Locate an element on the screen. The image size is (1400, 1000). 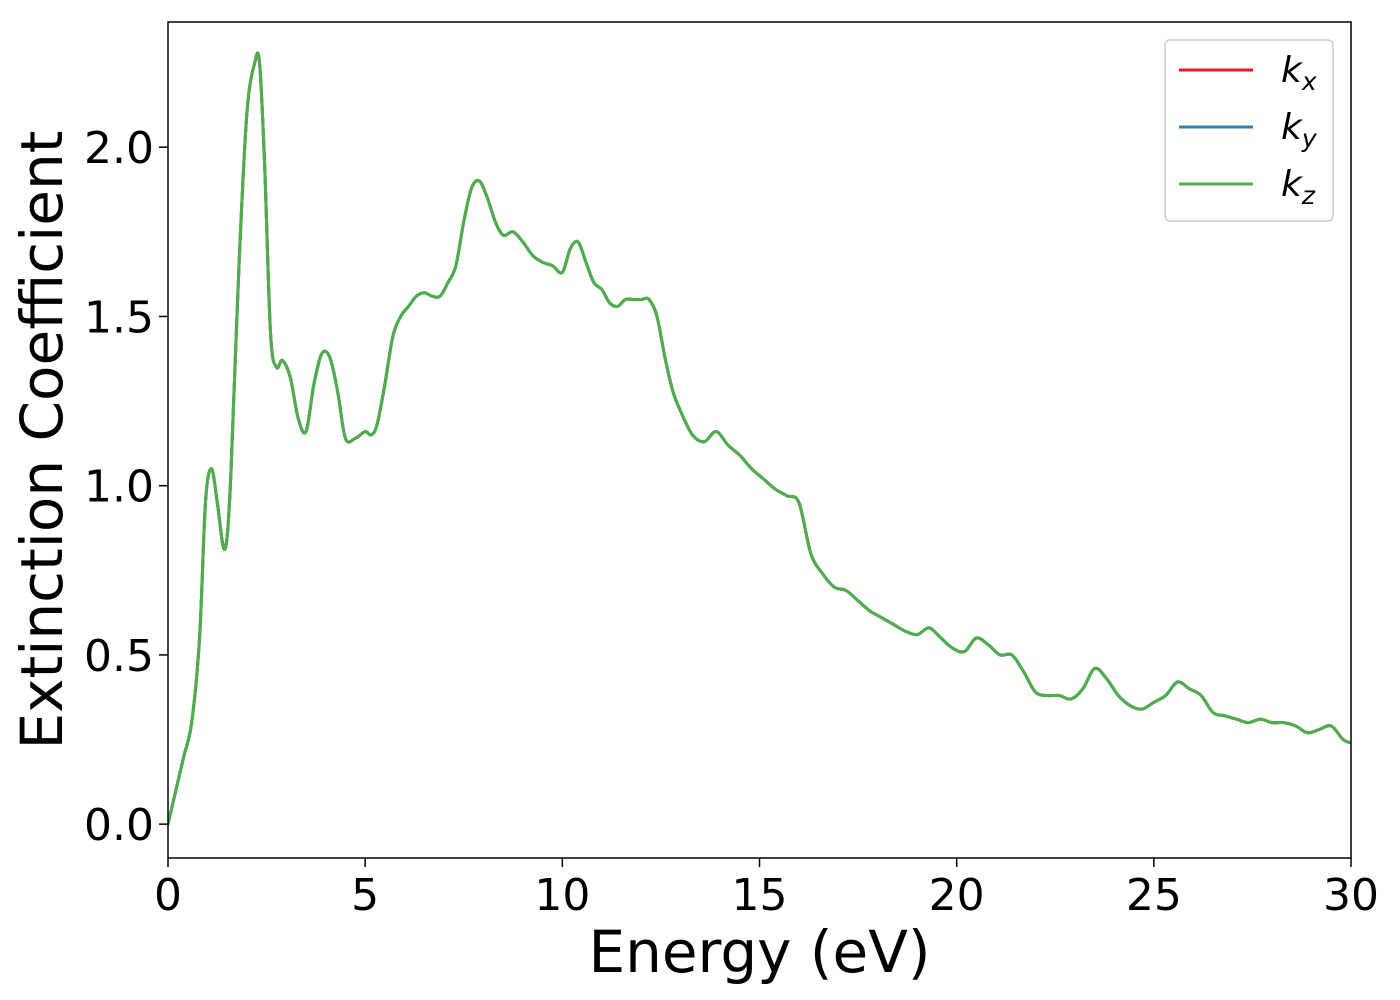
legend-label-kz: kz is located at coordinates (1298, 187).